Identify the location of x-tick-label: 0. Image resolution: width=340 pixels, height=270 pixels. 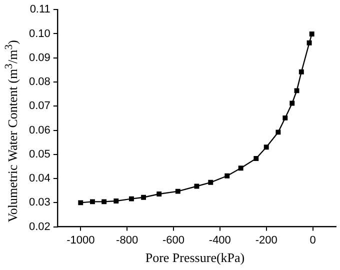
(313, 240).